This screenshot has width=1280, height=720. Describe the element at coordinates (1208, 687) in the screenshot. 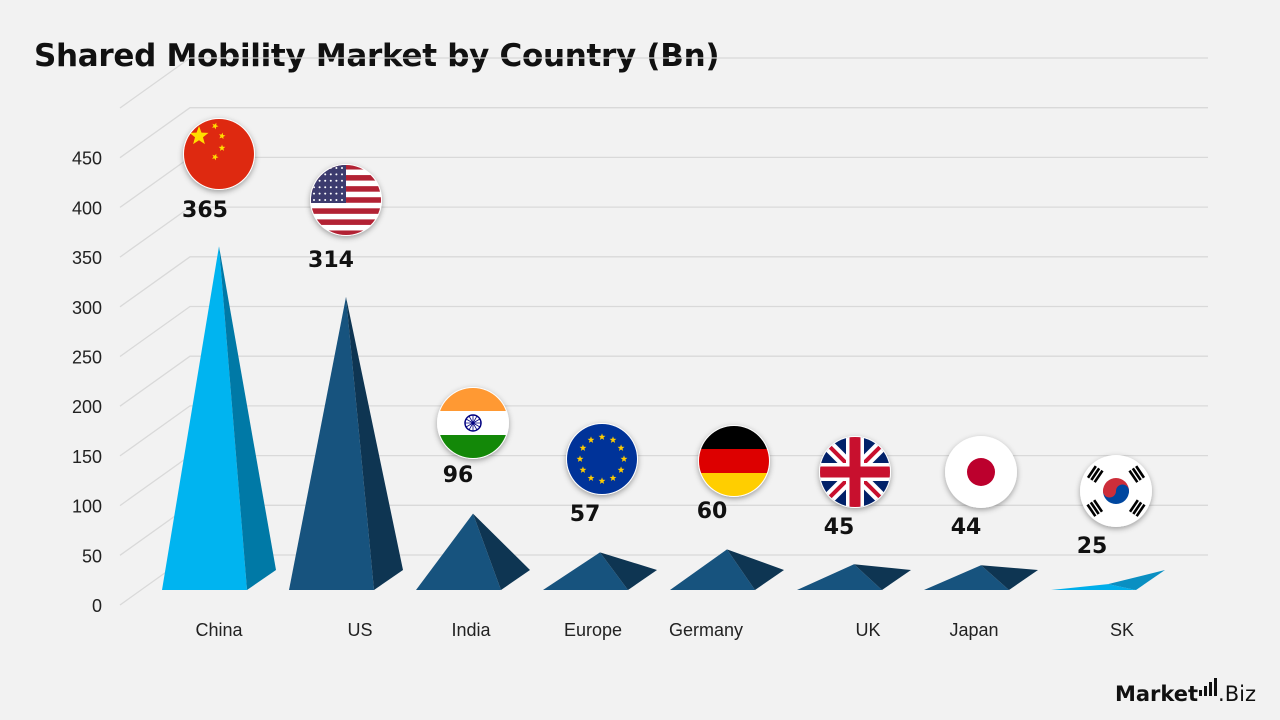

I see `brand-bars-icon` at that location.